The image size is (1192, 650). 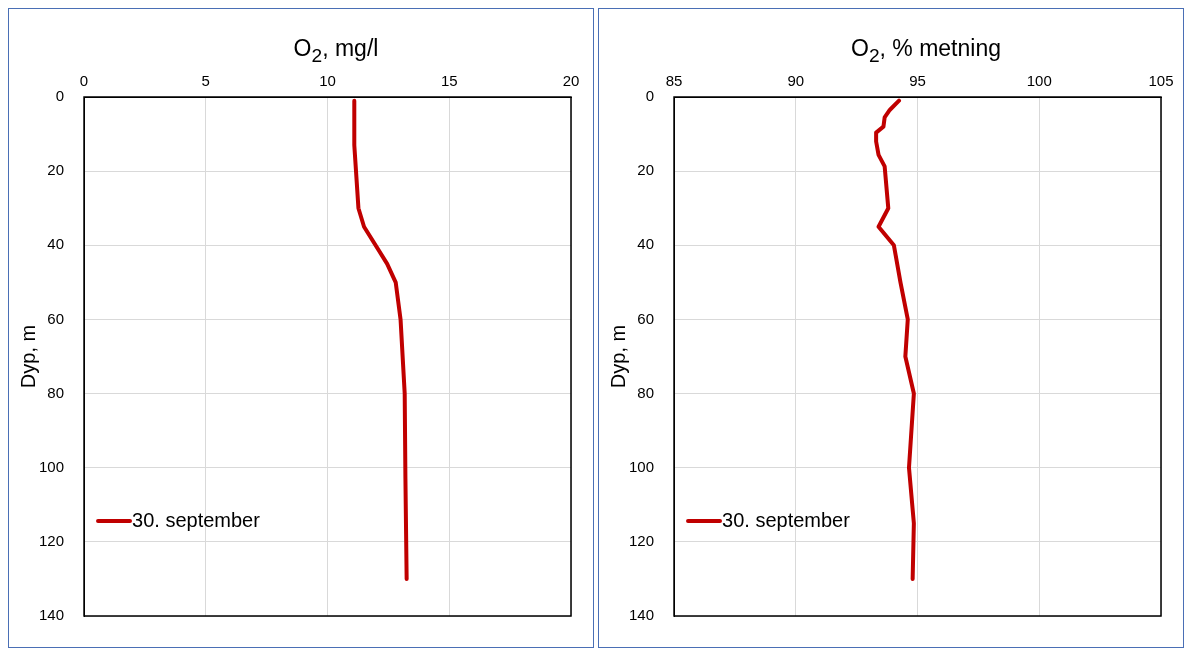 What do you see at coordinates (926, 51) in the screenshot?
I see `chart-title: O$_{2}$, % metning` at bounding box center [926, 51].